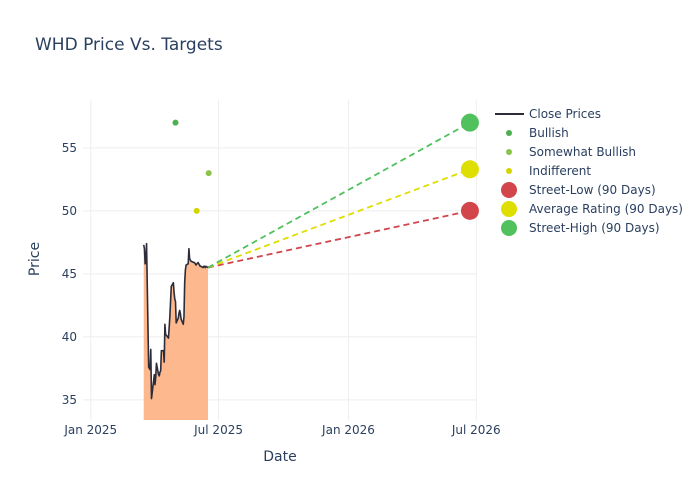 The image size is (700, 500). I want to click on legend-street-low: Street-Low (90 Days), so click(578, 190).